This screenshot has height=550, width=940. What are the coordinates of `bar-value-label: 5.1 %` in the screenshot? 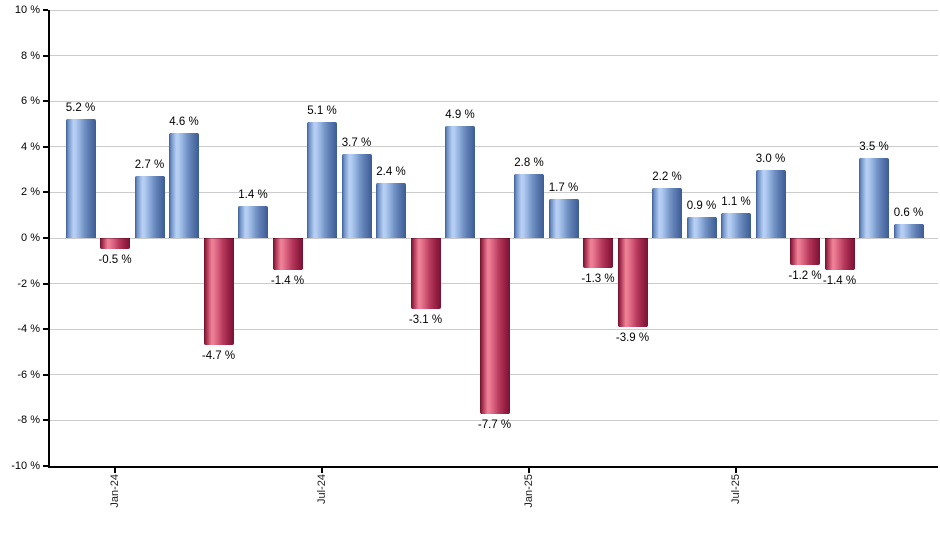 It's located at (322, 110).